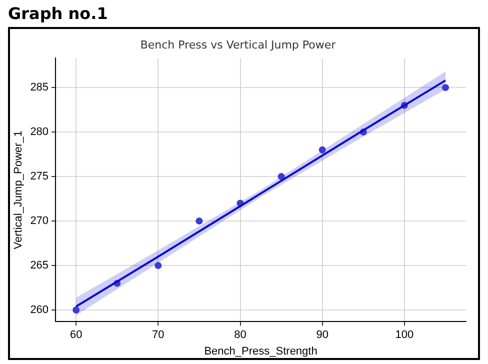 The height and width of the screenshot is (364, 488). Describe the element at coordinates (76, 335) in the screenshot. I see `x-tick-label: 60` at that location.